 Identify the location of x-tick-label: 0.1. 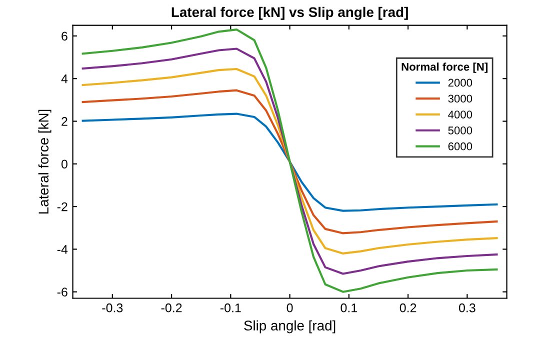
(349, 307).